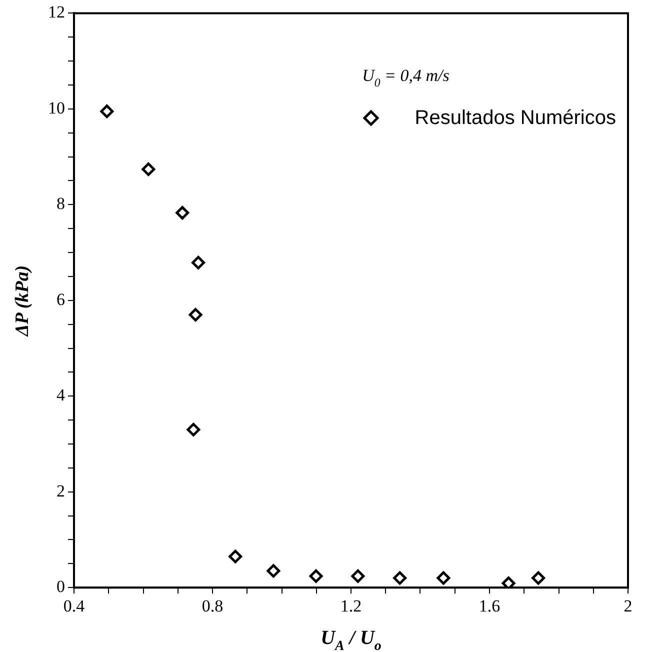 The image size is (650, 652). What do you see at coordinates (628, 606) in the screenshot?
I see `x-tick-label: 2` at bounding box center [628, 606].